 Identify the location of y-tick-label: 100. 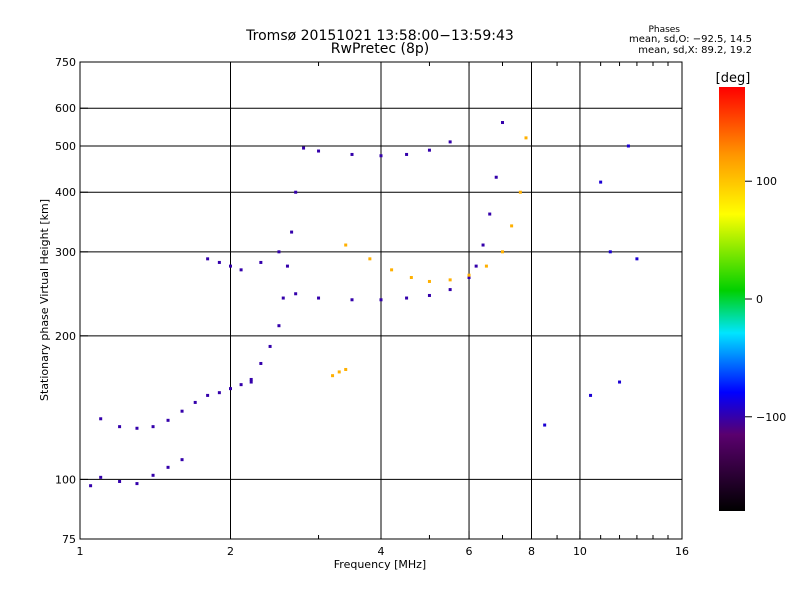
(65, 479).